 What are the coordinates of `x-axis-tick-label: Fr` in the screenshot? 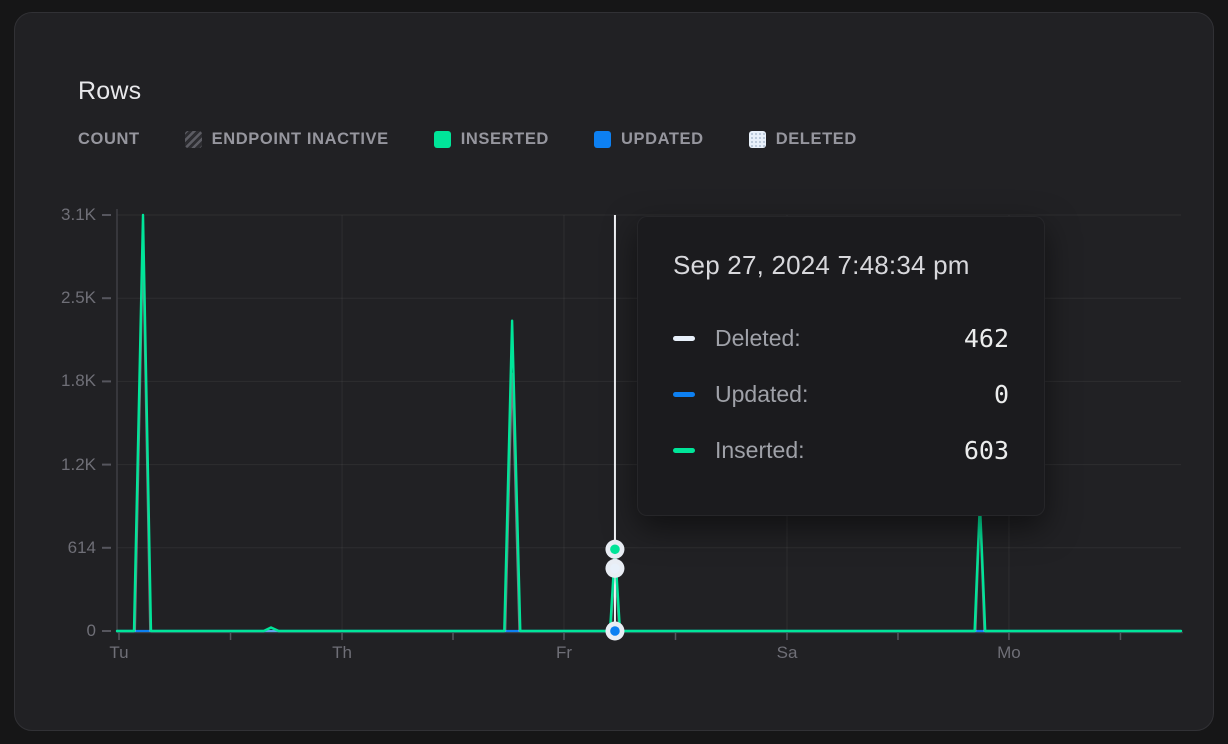 It's located at (564, 652).